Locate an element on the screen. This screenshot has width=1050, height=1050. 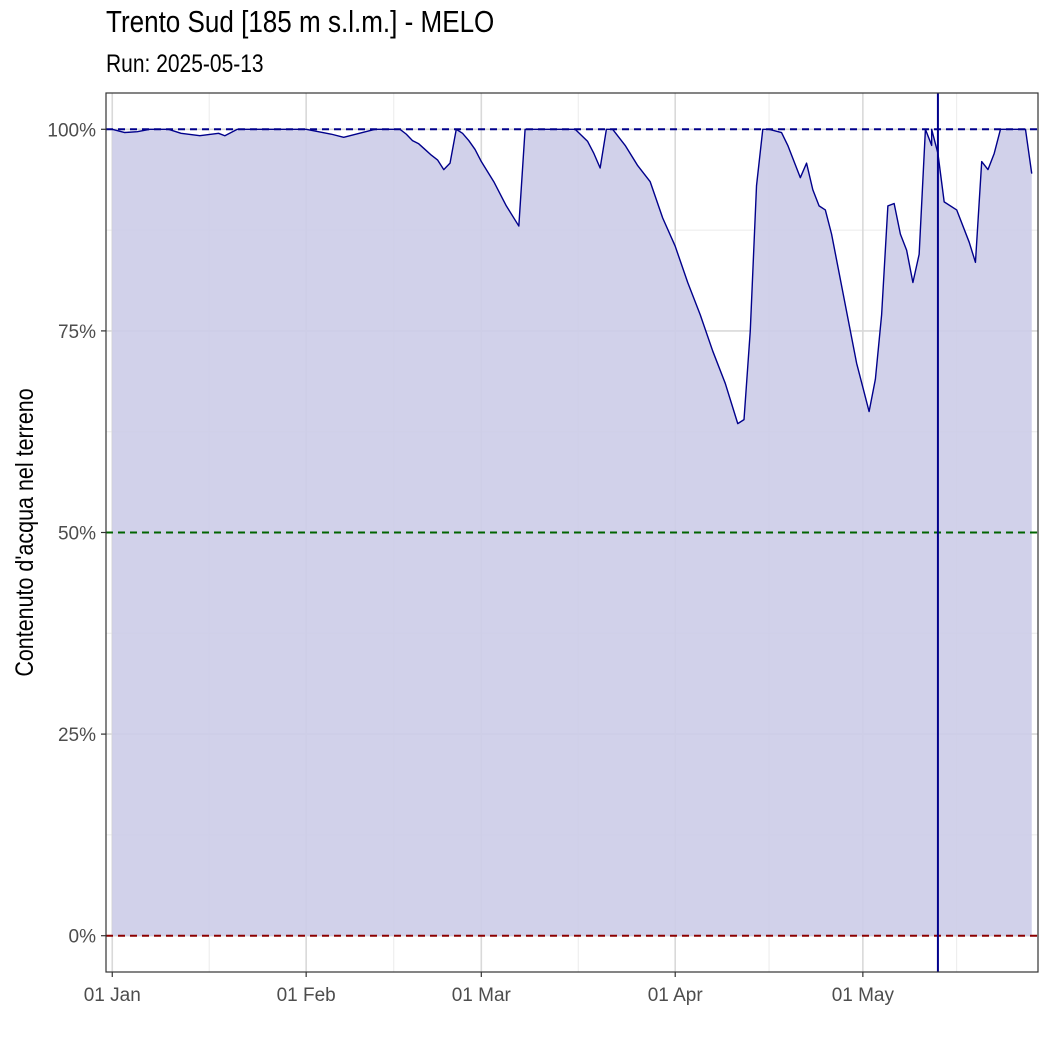
y-tick-label: 50% is located at coordinates (77, 534).